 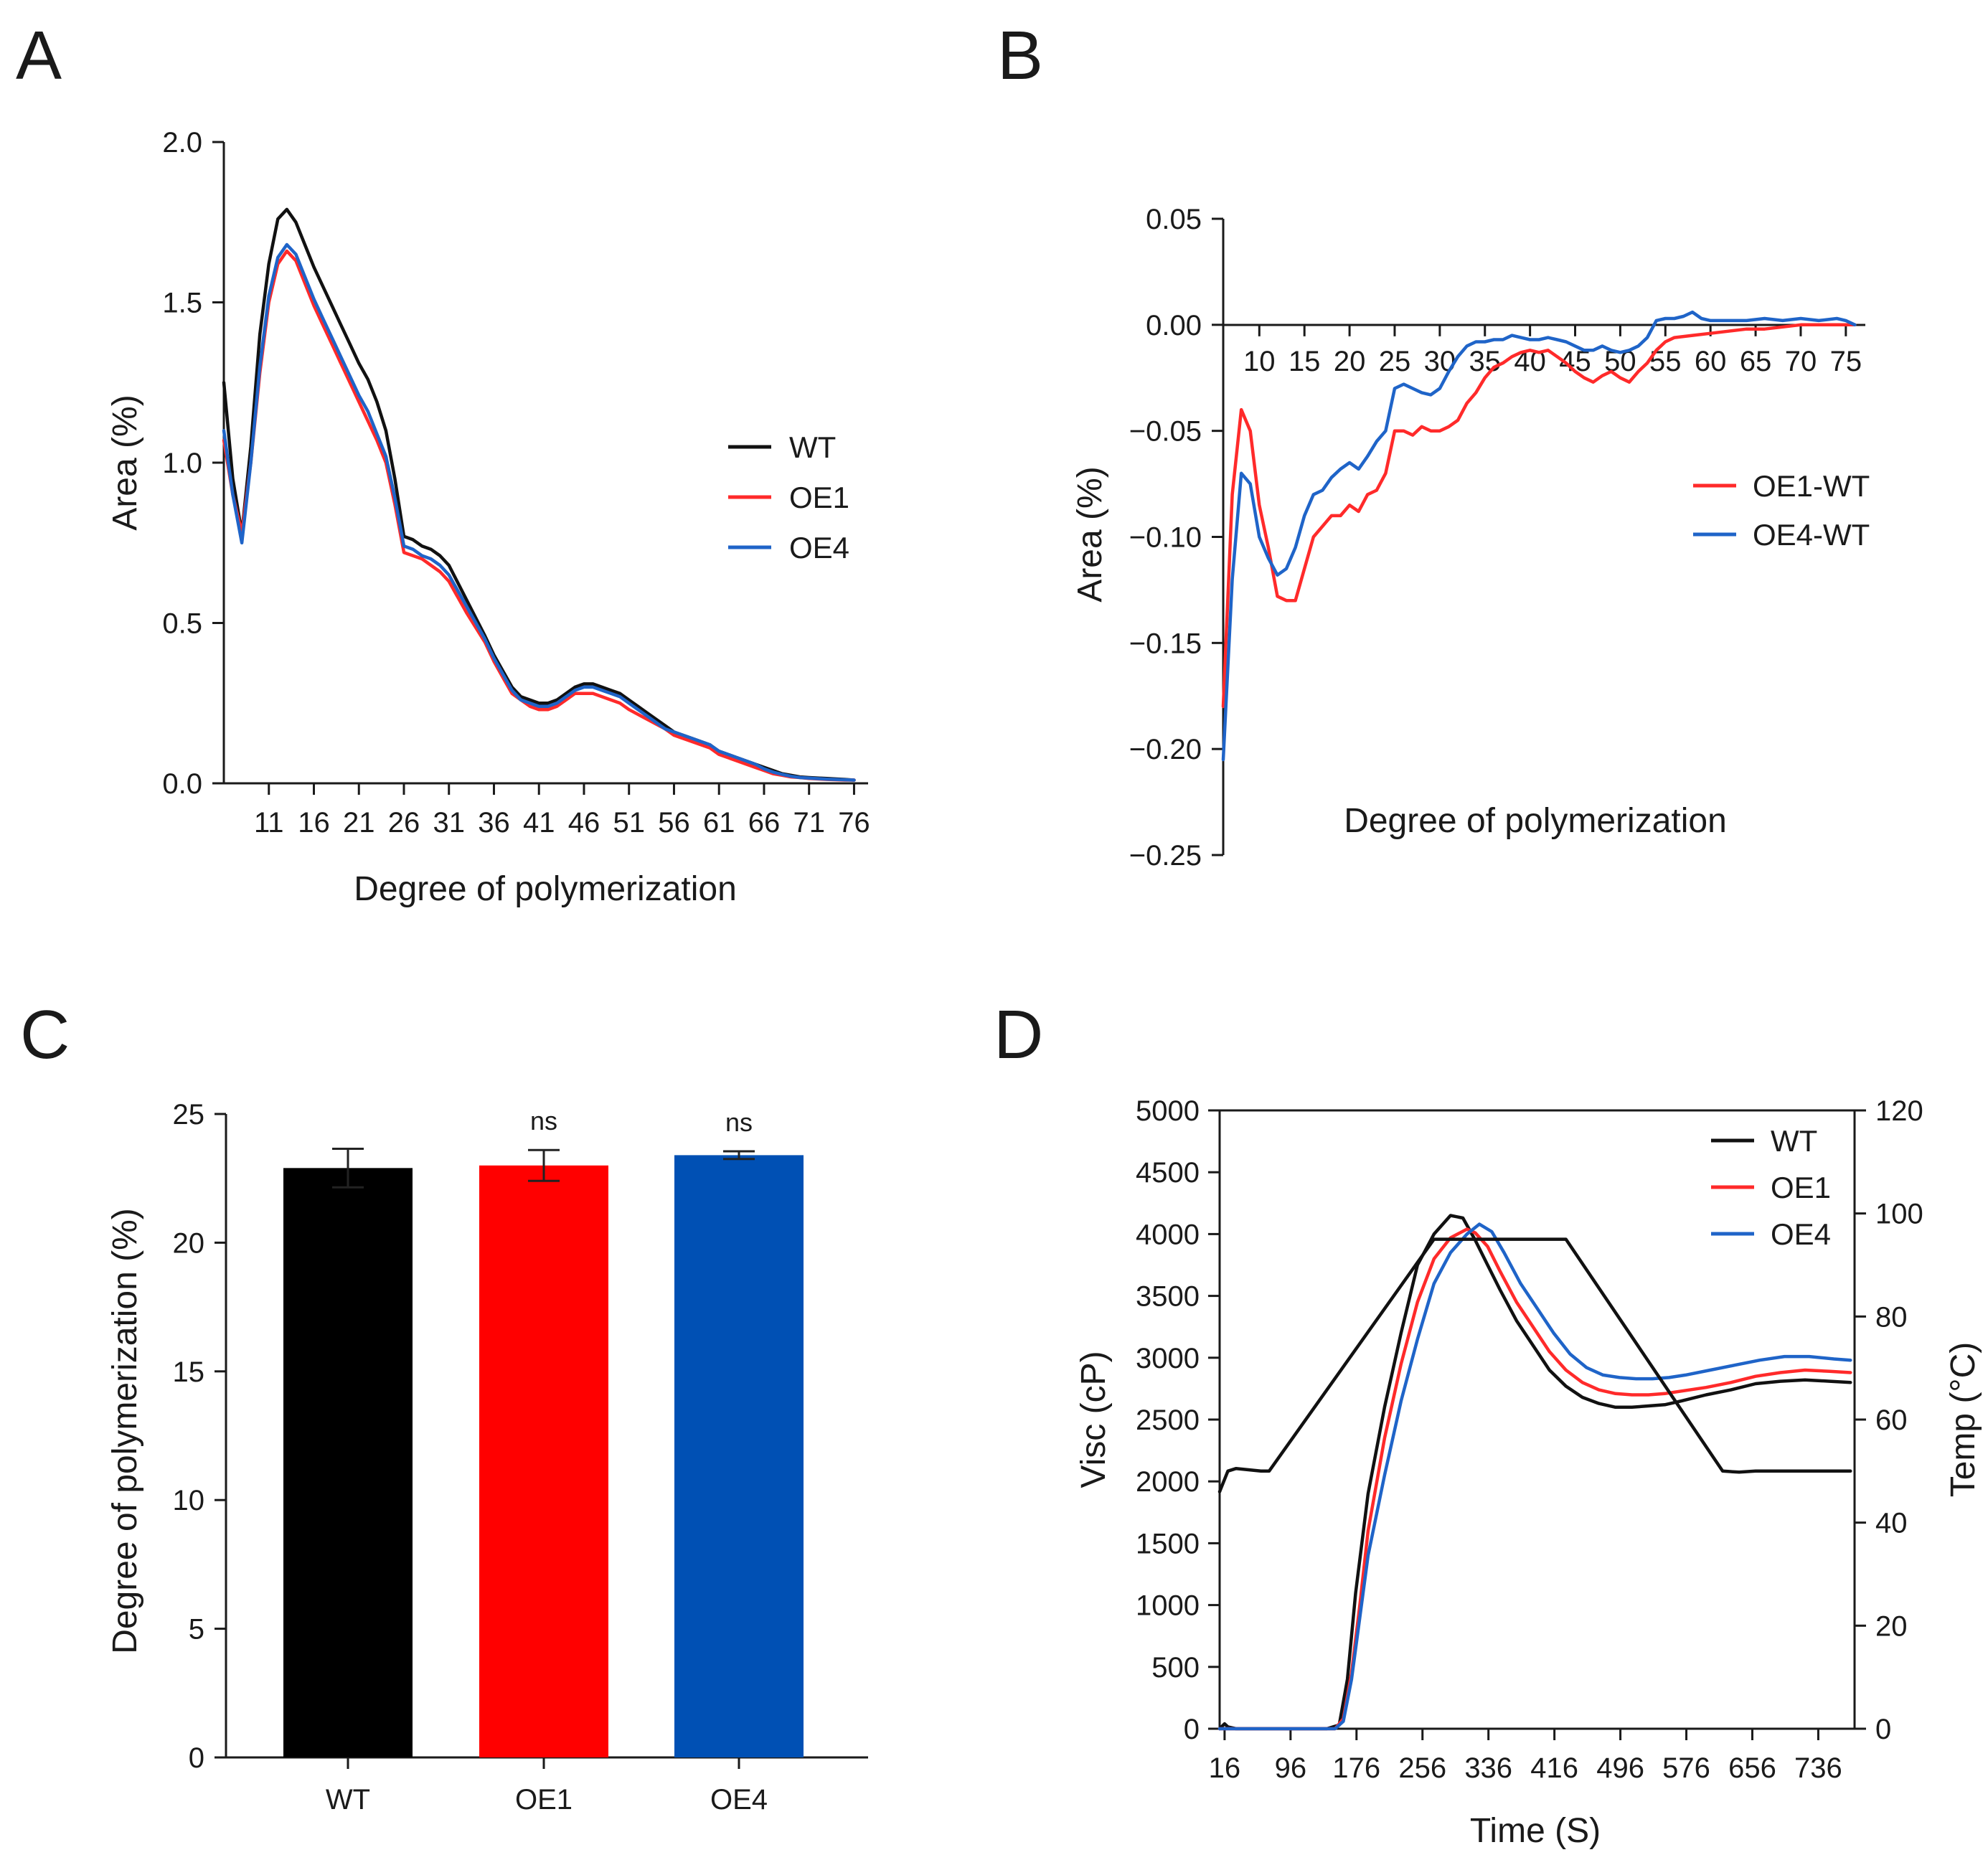 I want to click on panel-b-y-tick-label: 0.05, so click(x=1174, y=219).